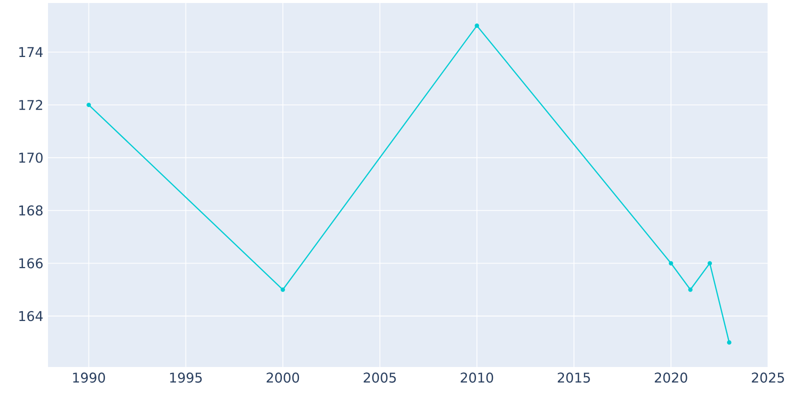 The height and width of the screenshot is (400, 800). I want to click on x-tick-label: 2025, so click(768, 377).